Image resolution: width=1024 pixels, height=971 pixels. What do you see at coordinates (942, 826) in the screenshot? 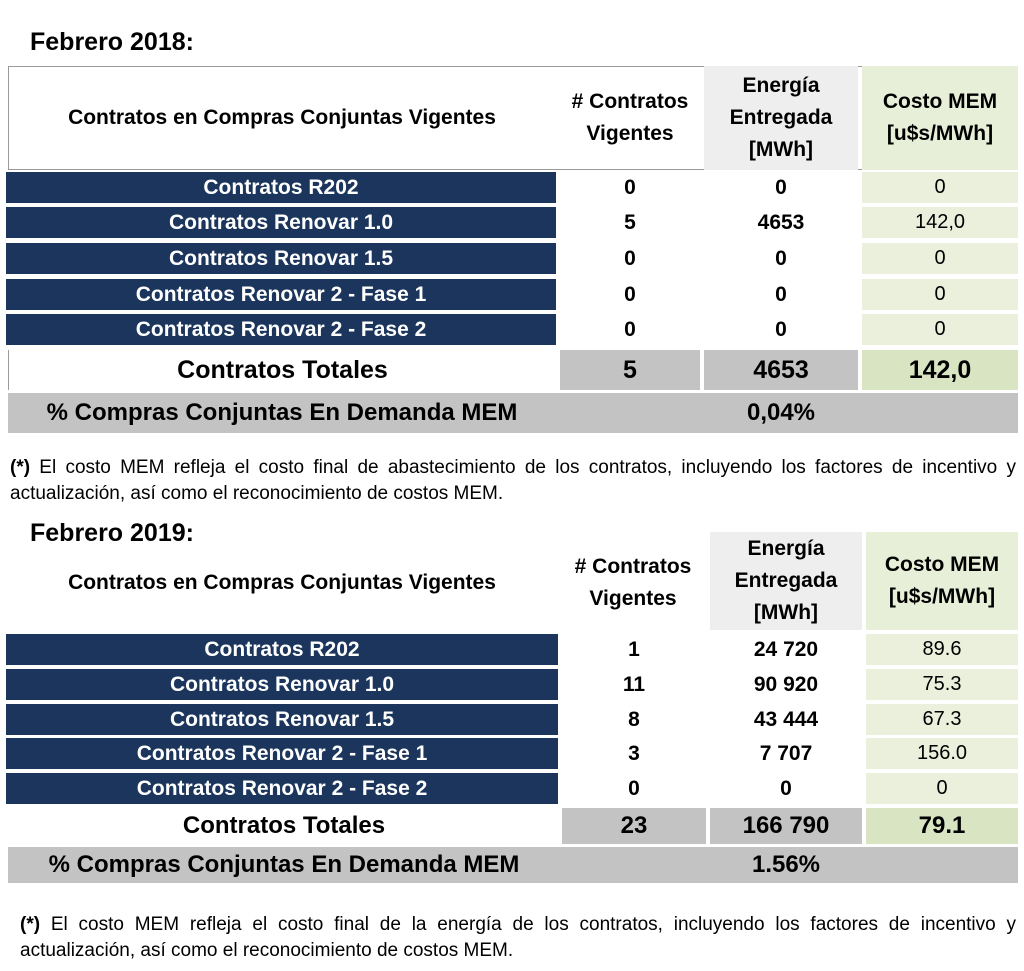
I see `table2-total-costo: 79.1` at bounding box center [942, 826].